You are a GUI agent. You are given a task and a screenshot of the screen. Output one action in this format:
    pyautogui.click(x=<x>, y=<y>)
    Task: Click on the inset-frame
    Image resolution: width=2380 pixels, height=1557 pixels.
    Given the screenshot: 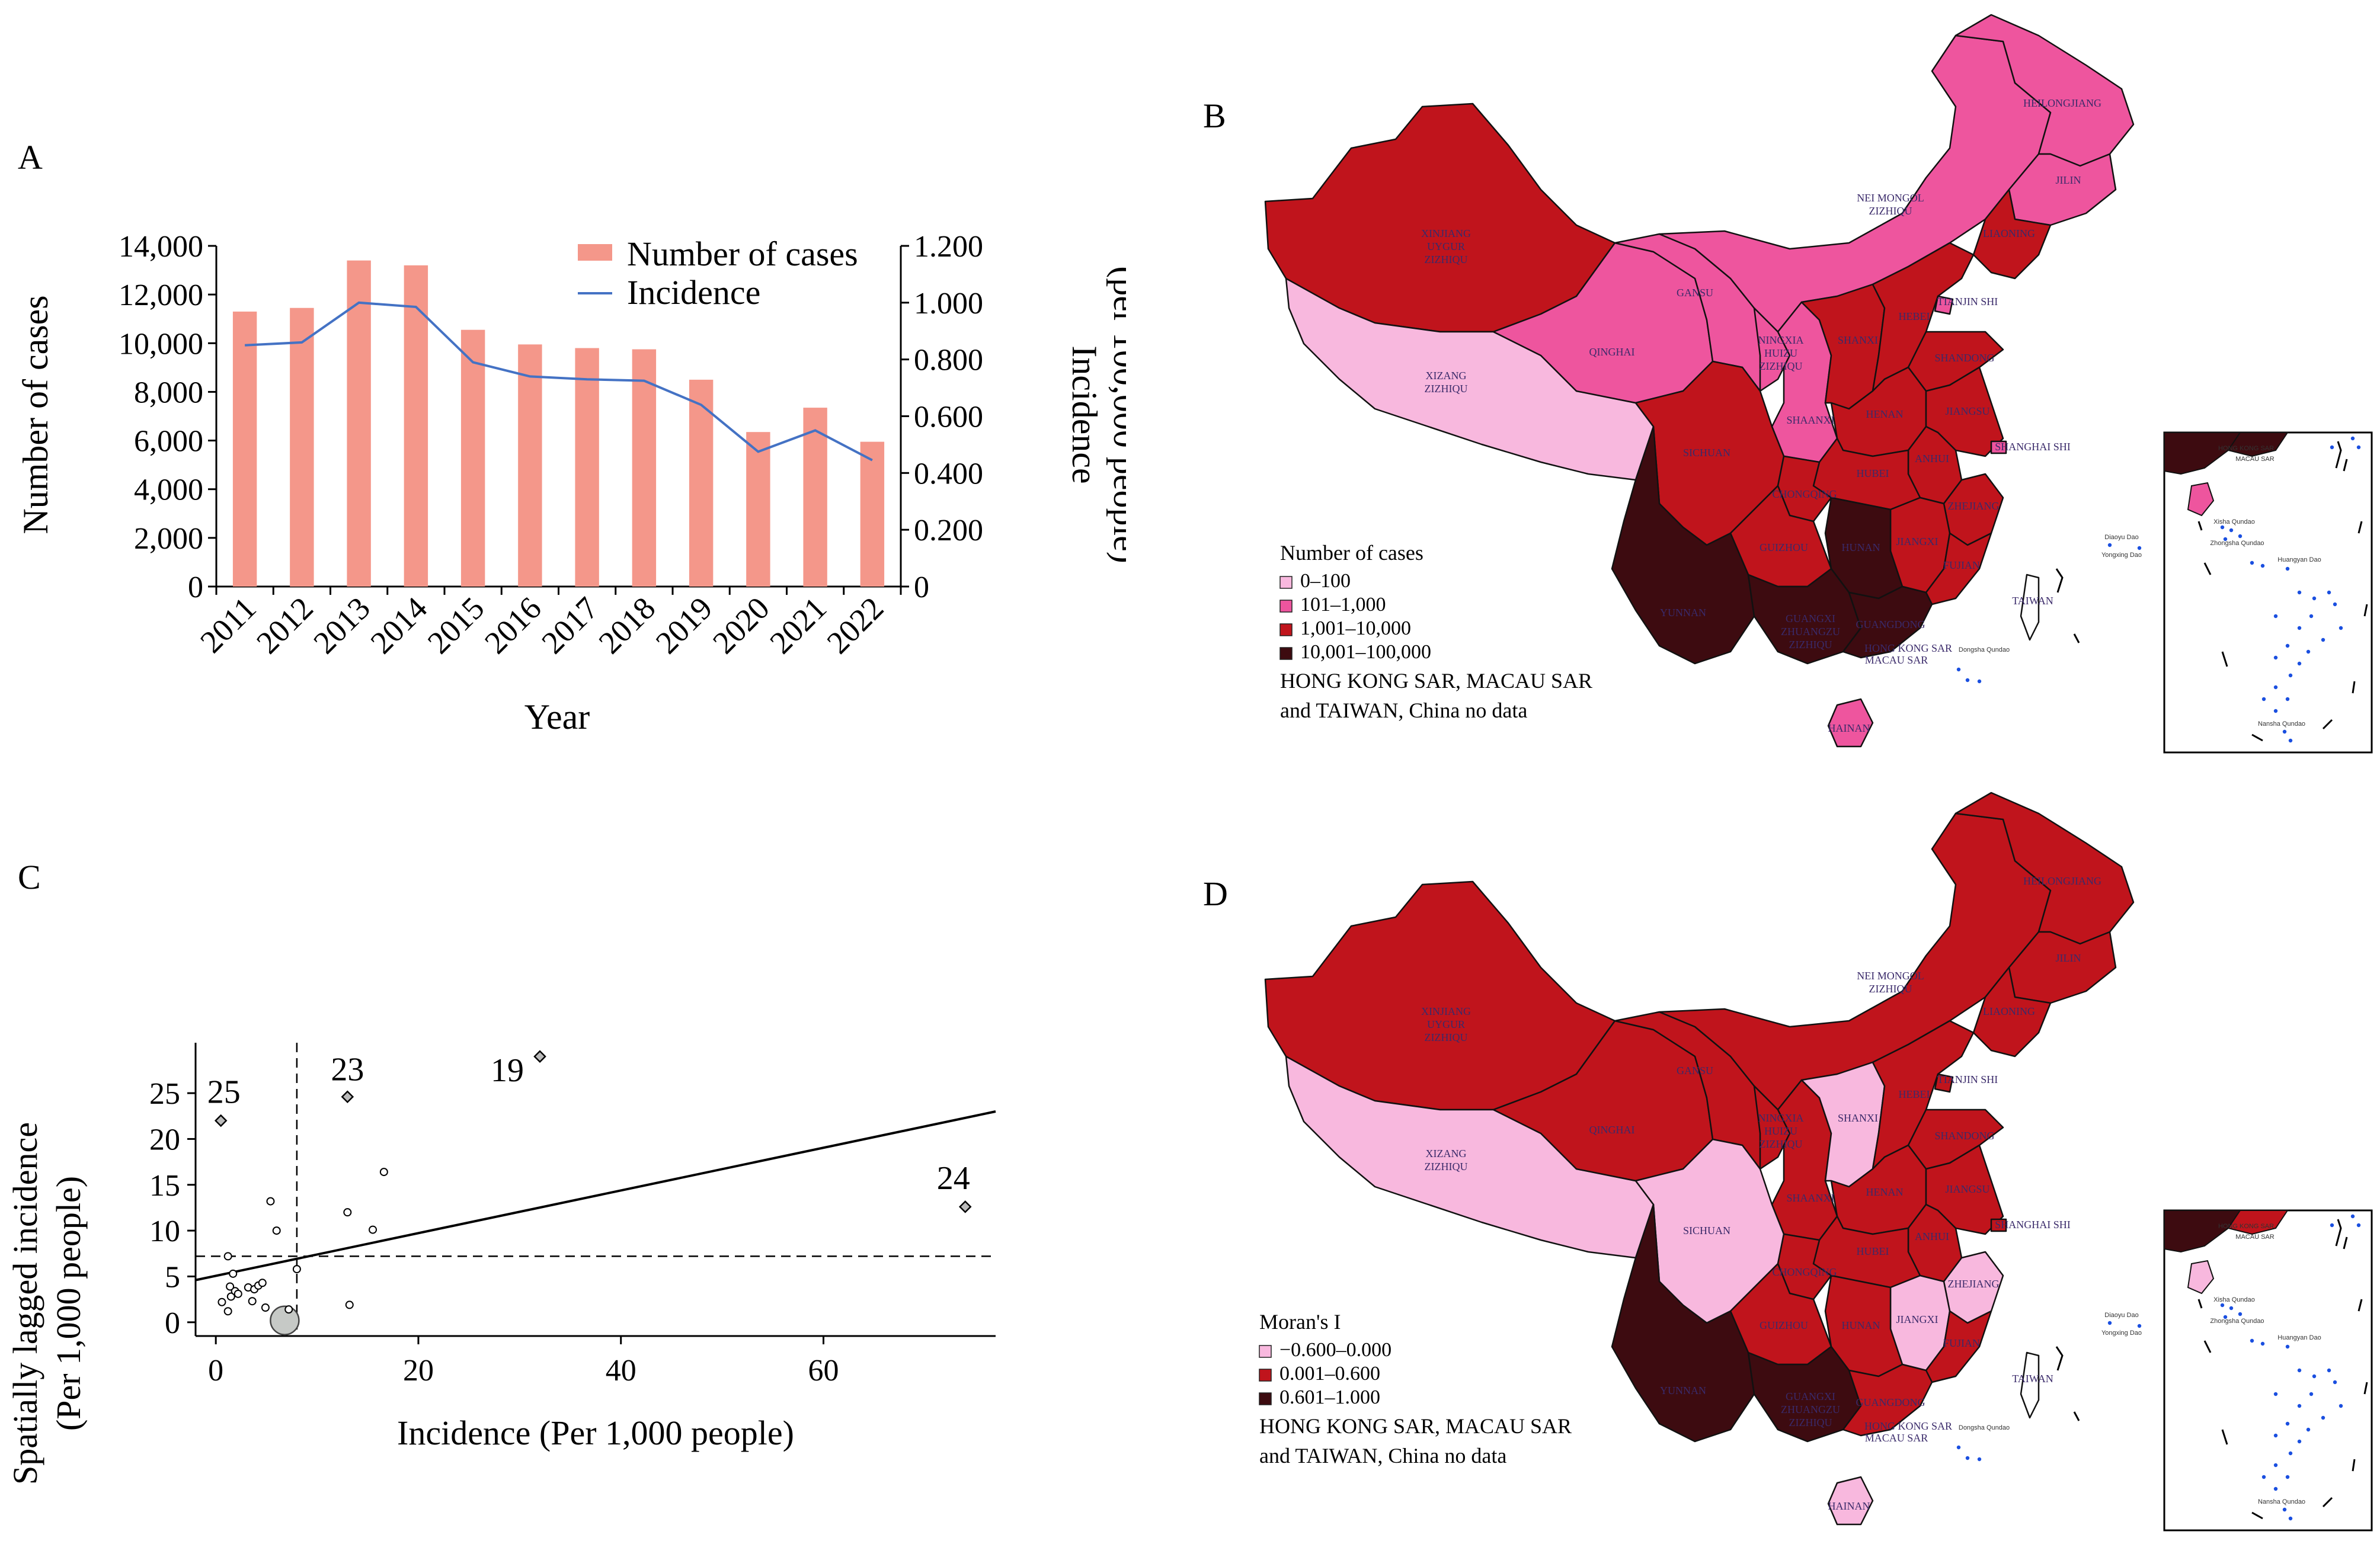 What is the action you would take?
    pyautogui.click(x=2268, y=593)
    